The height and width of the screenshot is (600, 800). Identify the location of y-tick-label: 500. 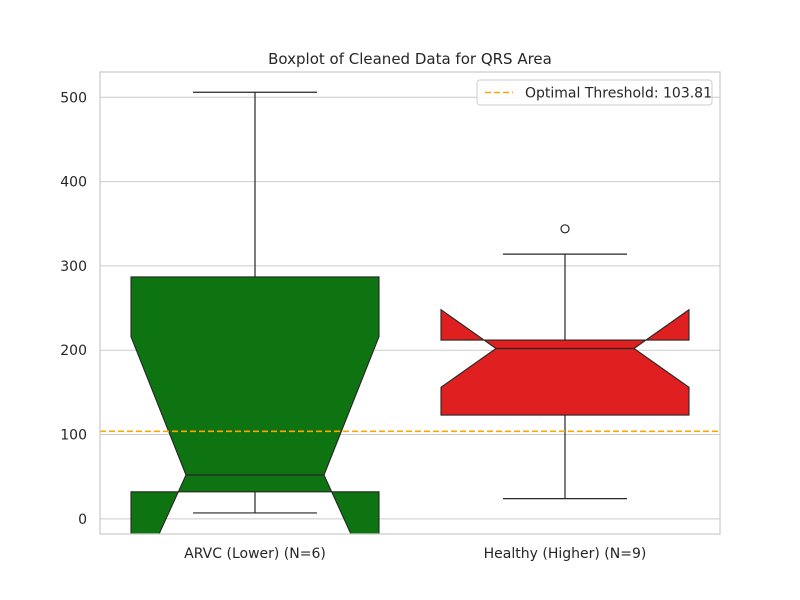
(73, 98).